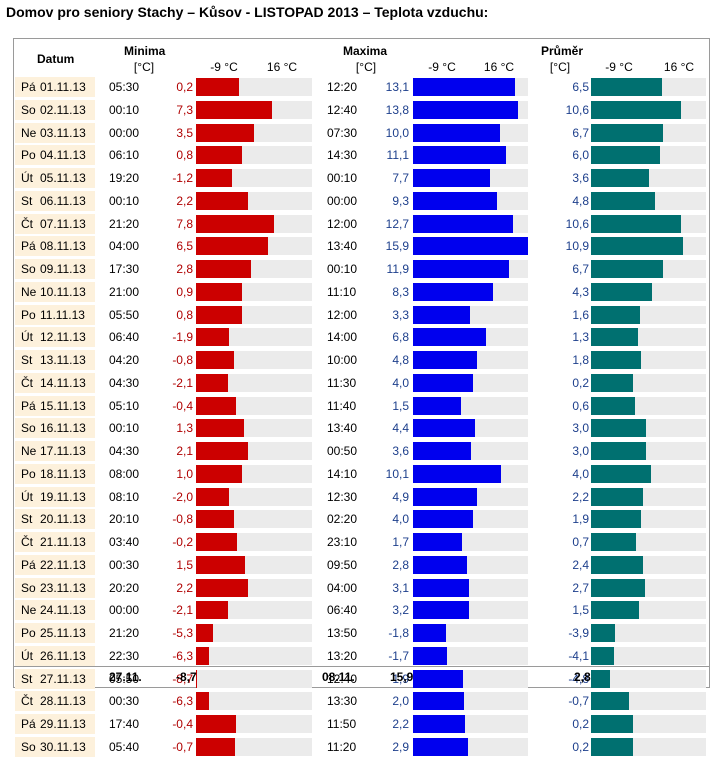 The width and height of the screenshot is (722, 758). I want to click on min-value: 1,3, so click(184, 428).